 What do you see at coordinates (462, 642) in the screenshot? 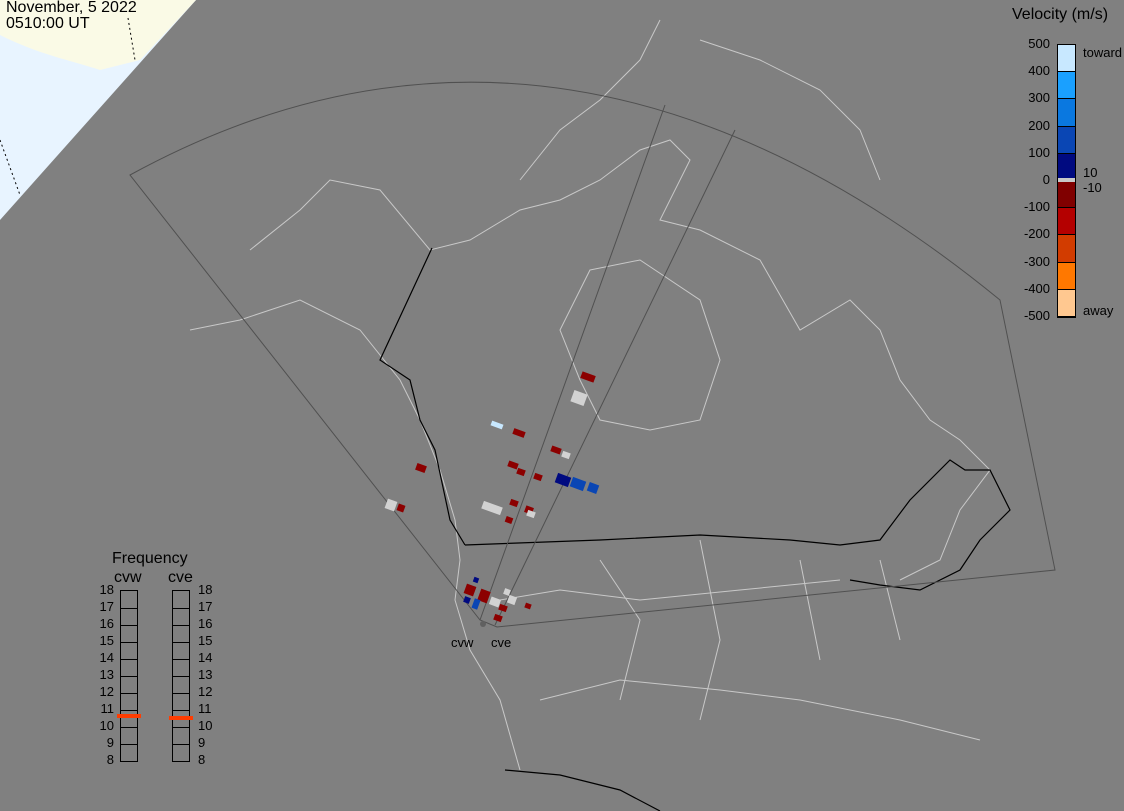
I see `radar-label-cvw: cvw` at bounding box center [462, 642].